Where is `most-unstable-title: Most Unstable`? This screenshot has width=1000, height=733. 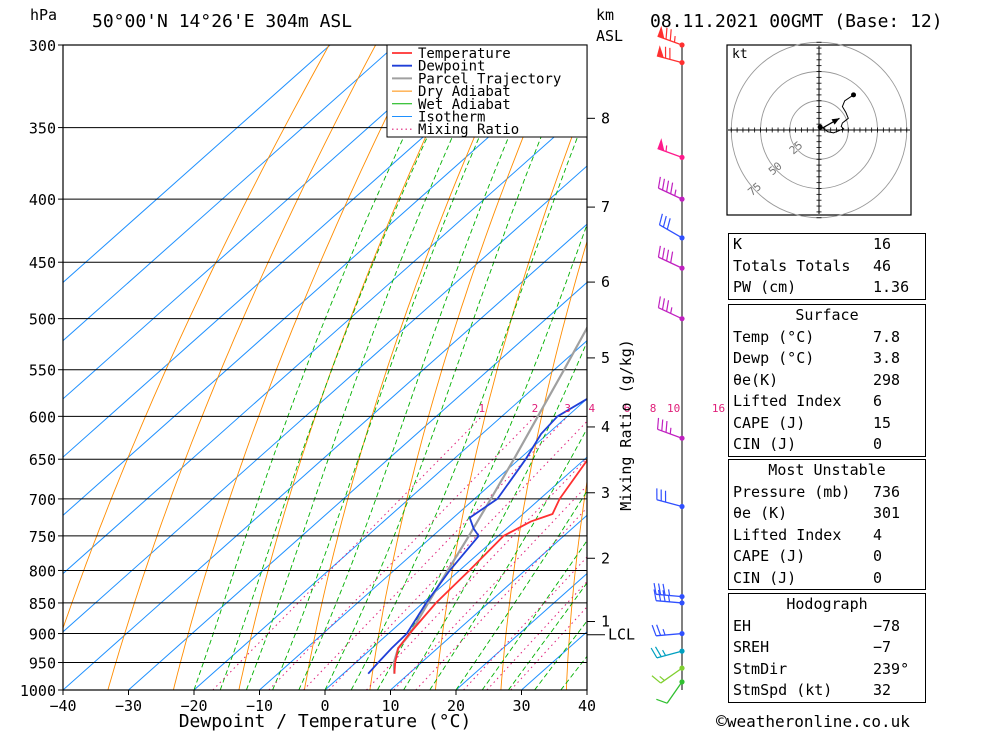 most-unstable-title: Most Unstable is located at coordinates (827, 470).